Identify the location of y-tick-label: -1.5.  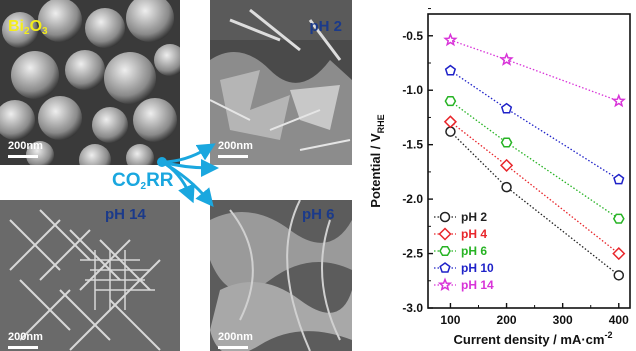
(412, 145).